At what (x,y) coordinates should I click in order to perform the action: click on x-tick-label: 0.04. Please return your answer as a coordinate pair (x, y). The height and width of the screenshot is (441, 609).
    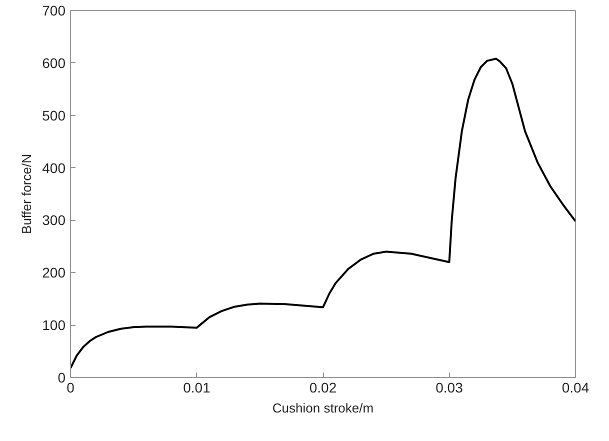
    Looking at the image, I should click on (576, 388).